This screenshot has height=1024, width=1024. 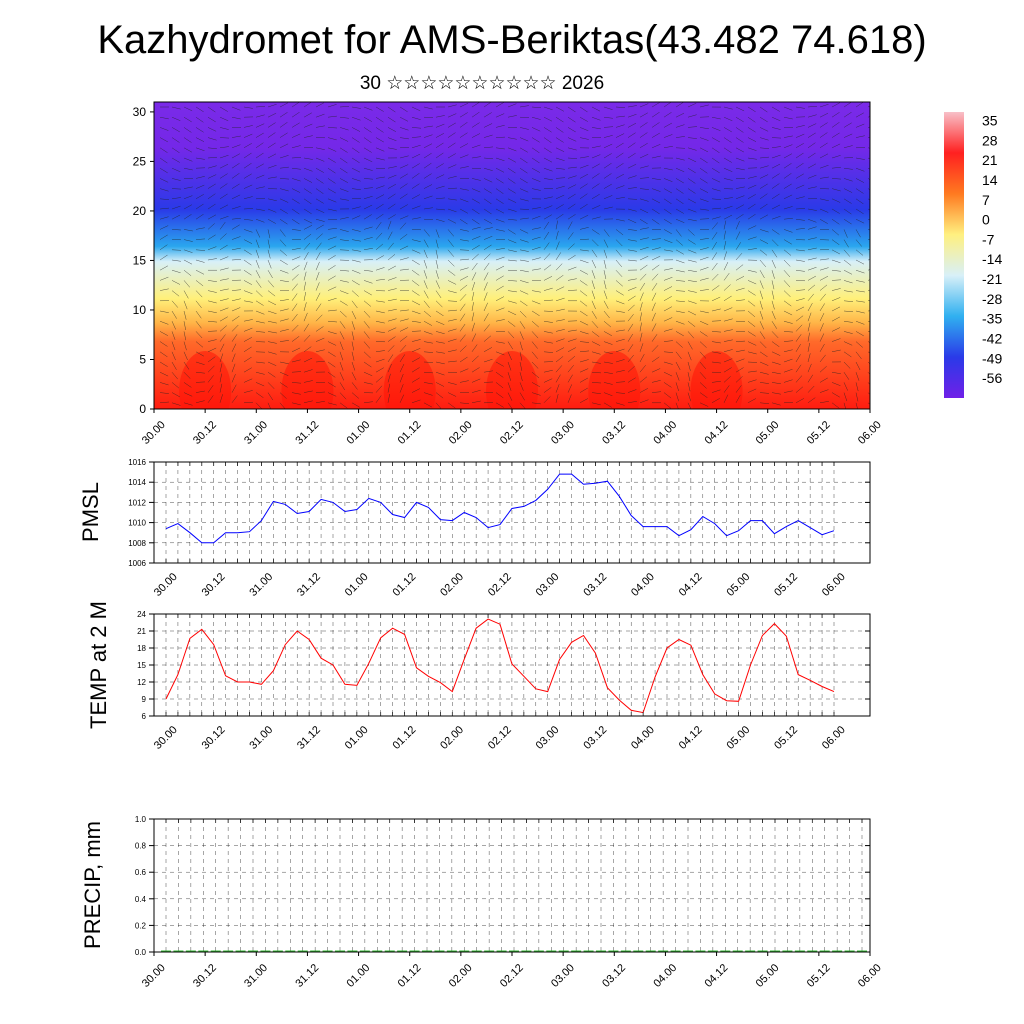 What do you see at coordinates (141, 952) in the screenshot?
I see `y-tick-label: 0.0` at bounding box center [141, 952].